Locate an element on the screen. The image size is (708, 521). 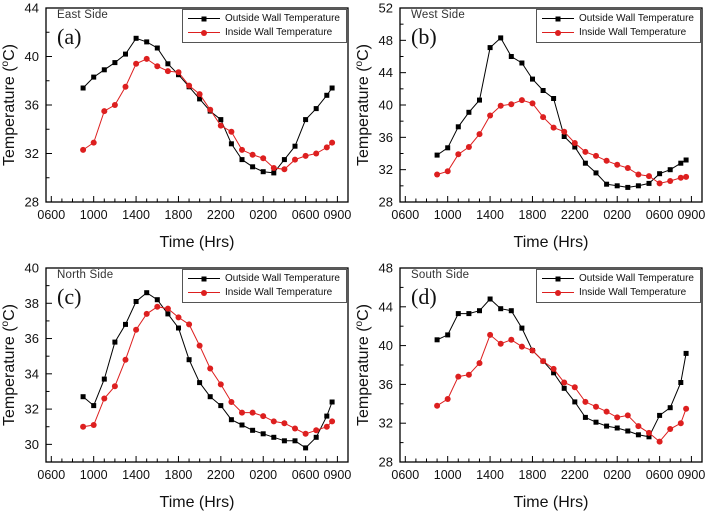
series-line is located at coordinates (208, 370).